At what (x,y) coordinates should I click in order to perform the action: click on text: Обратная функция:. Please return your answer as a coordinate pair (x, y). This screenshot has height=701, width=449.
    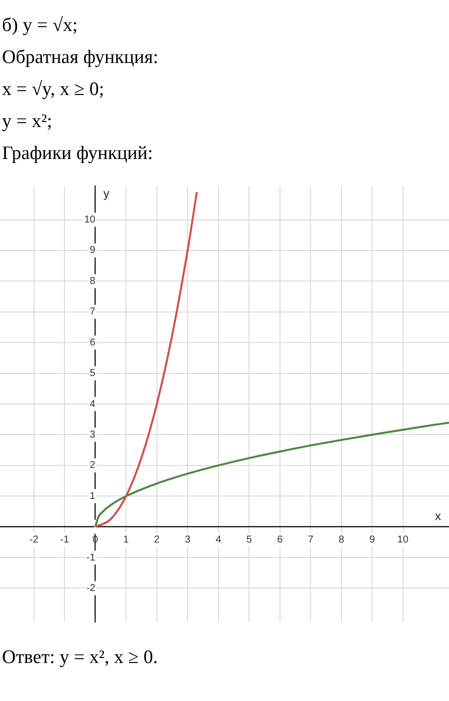
    Looking at the image, I should click on (81, 58).